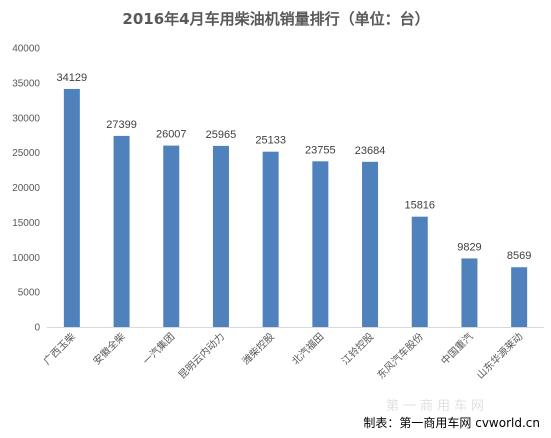  Describe the element at coordinates (37, 328) in the screenshot. I see `y-tick-label: 0` at that location.